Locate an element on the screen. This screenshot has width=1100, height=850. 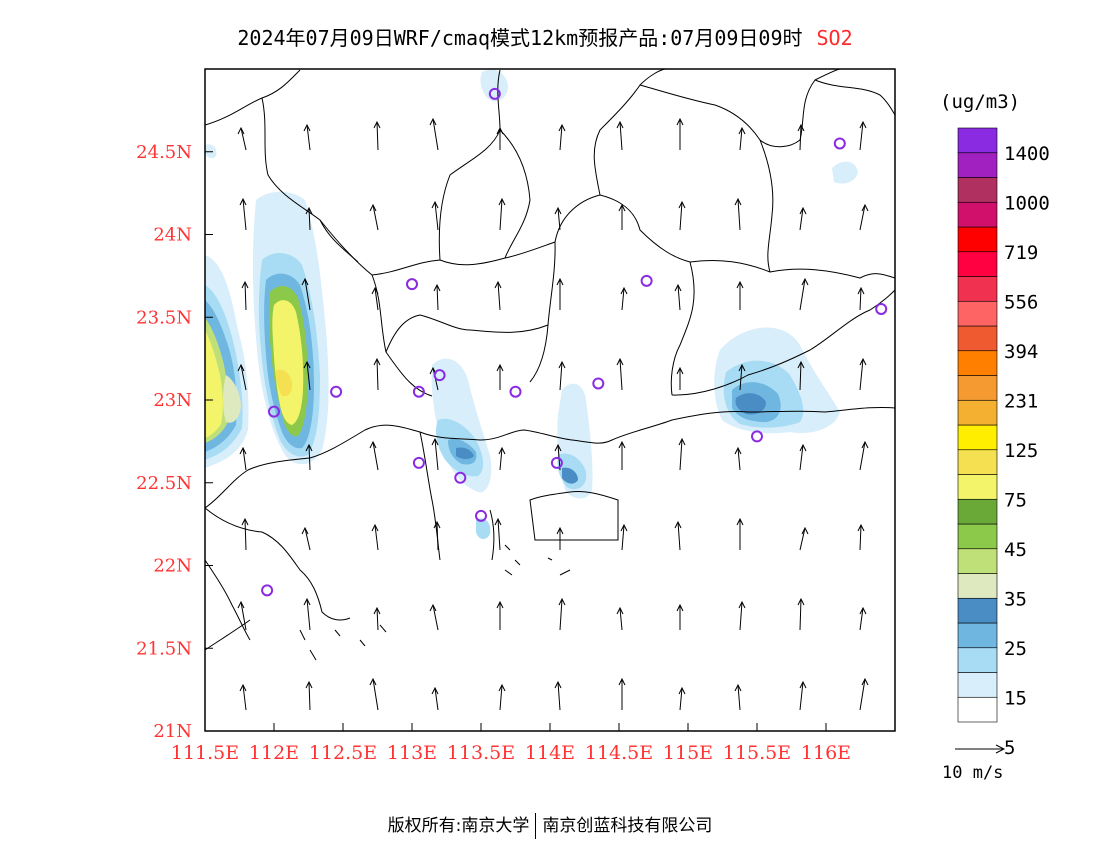
lon-label: 111.5E is located at coordinates (205, 753).